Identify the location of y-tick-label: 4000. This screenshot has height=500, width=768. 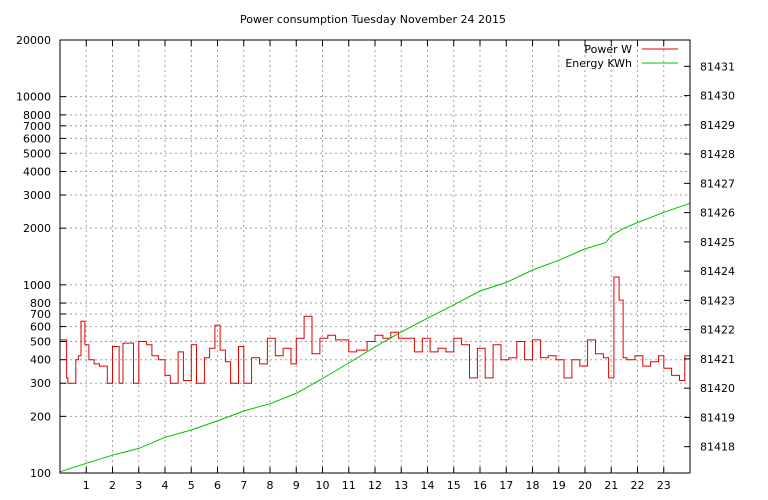
(37, 172).